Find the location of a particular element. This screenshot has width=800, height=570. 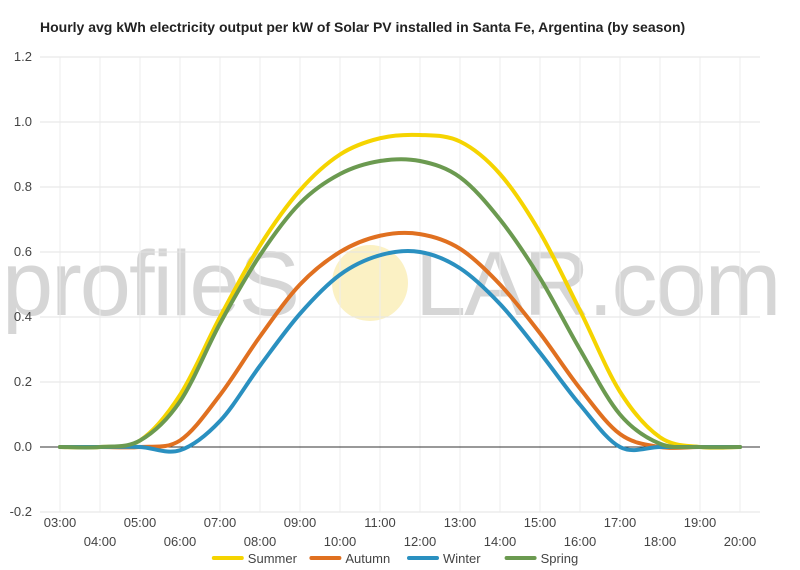

y-tick-label: 1.0 is located at coordinates (23, 121).